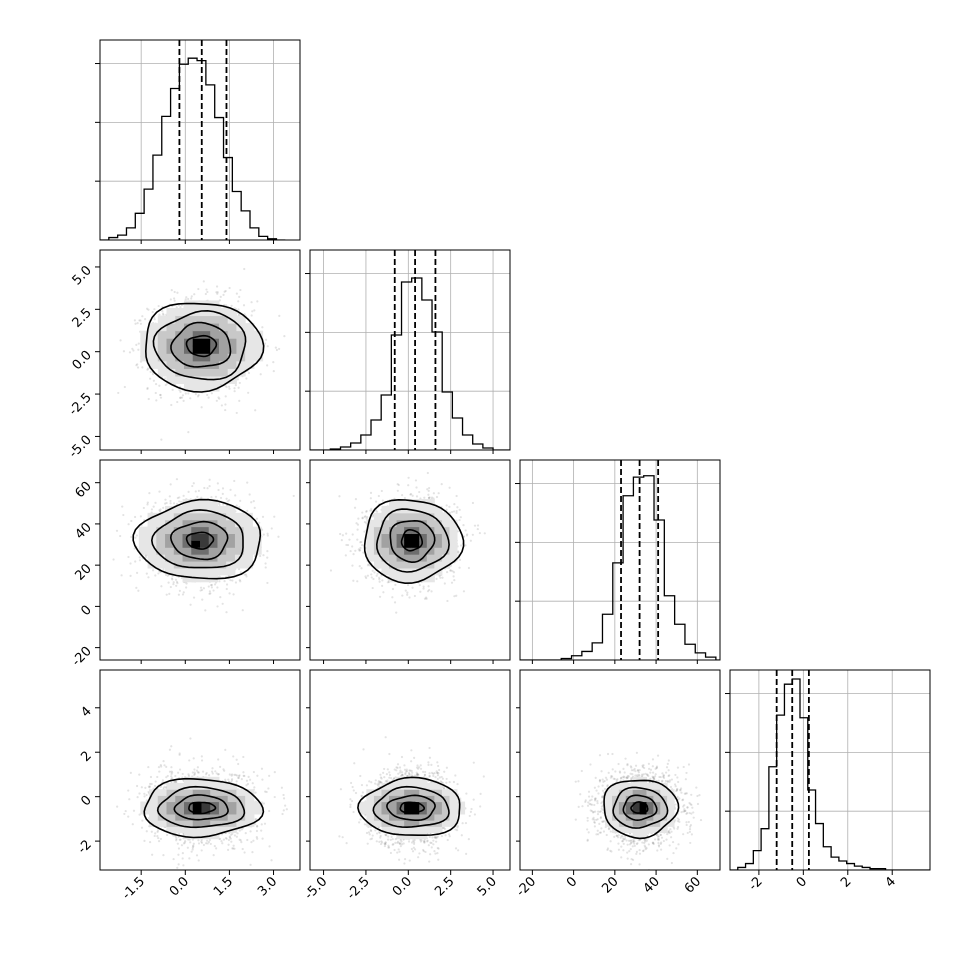 The width and height of the screenshot is (970, 970). Describe the element at coordinates (86, 611) in the screenshot. I see `y-tick-label-2-1: 0` at that location.